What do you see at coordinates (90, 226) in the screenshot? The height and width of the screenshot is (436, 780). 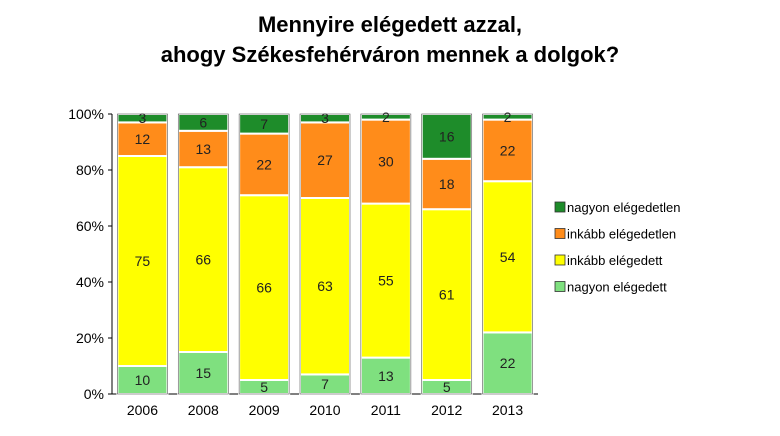 I see `y-tick-label: 60%` at bounding box center [90, 226].